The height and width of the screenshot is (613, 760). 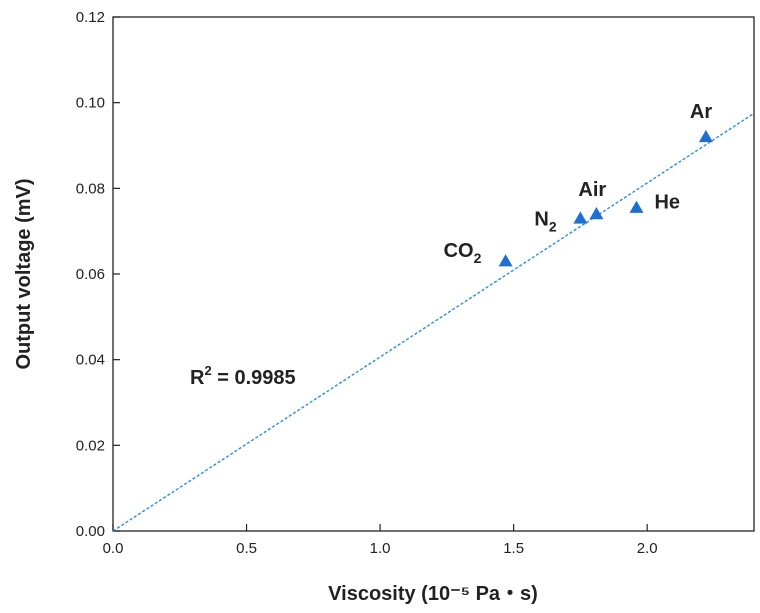 I want to click on data-point-label: Air, so click(x=592, y=190).